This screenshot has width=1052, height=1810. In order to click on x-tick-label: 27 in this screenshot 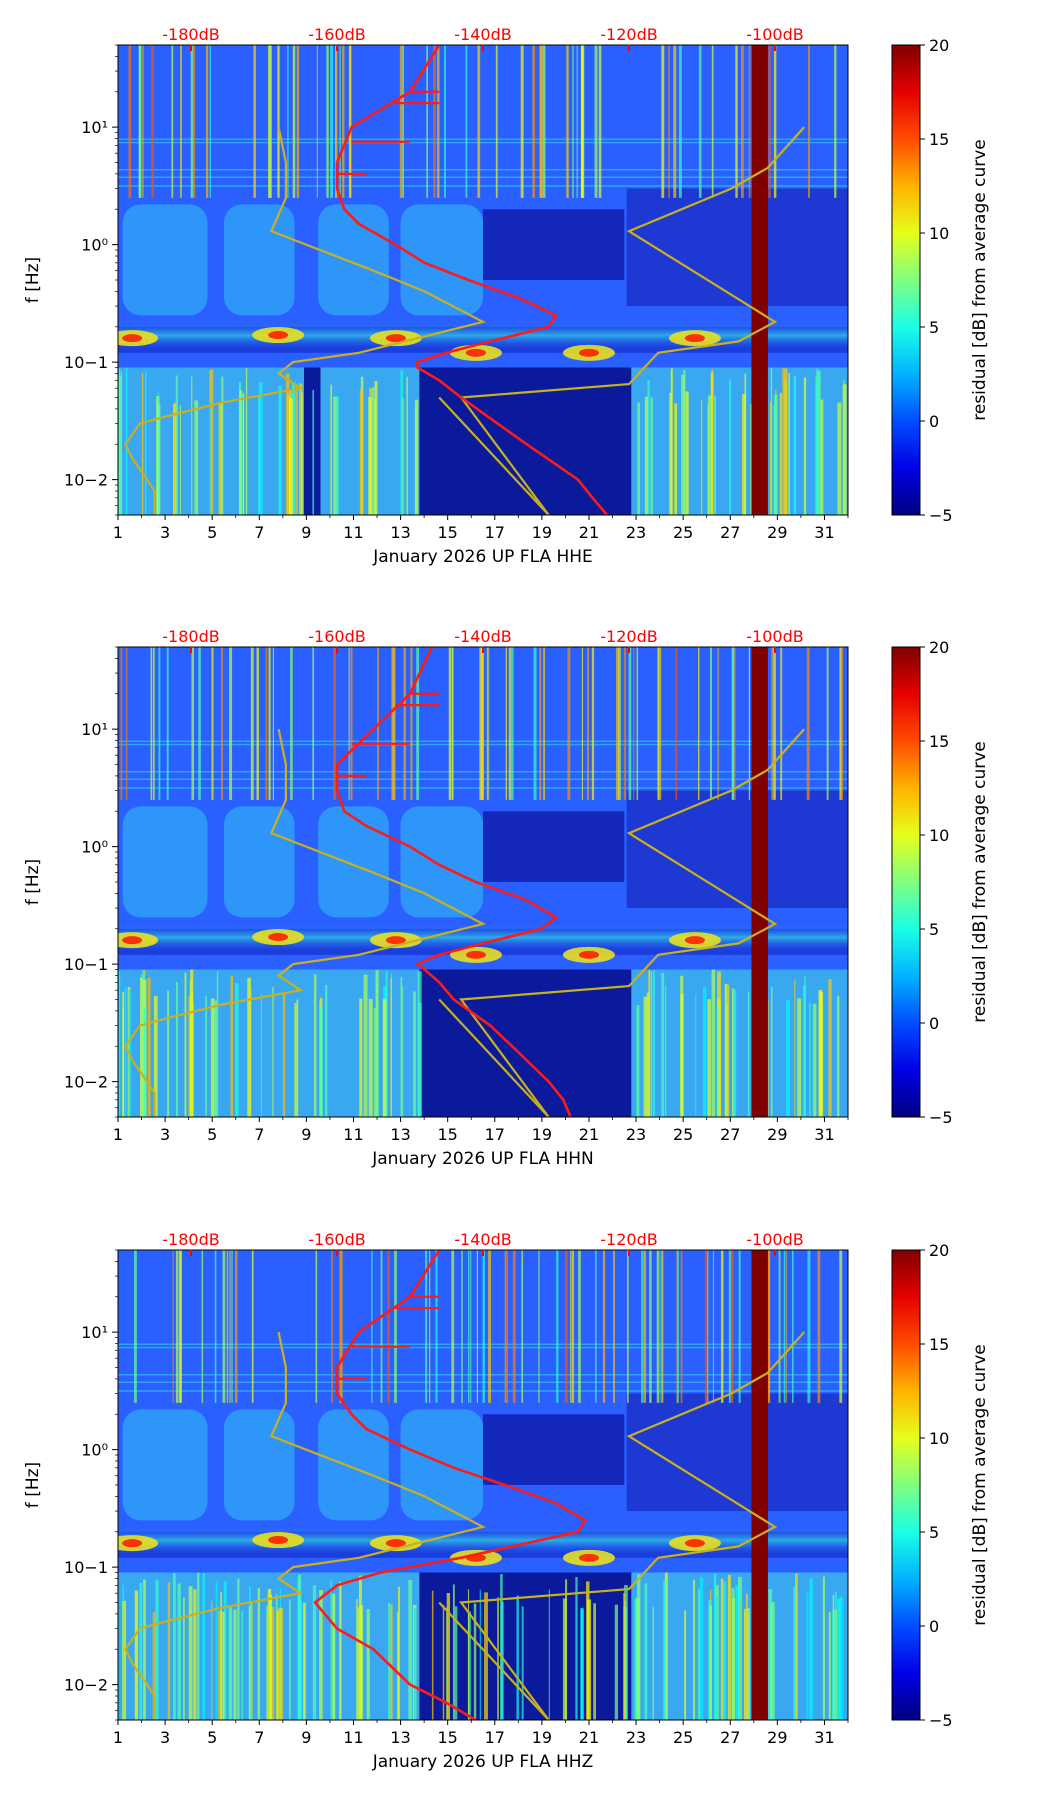, I will do `click(730, 1134)`.